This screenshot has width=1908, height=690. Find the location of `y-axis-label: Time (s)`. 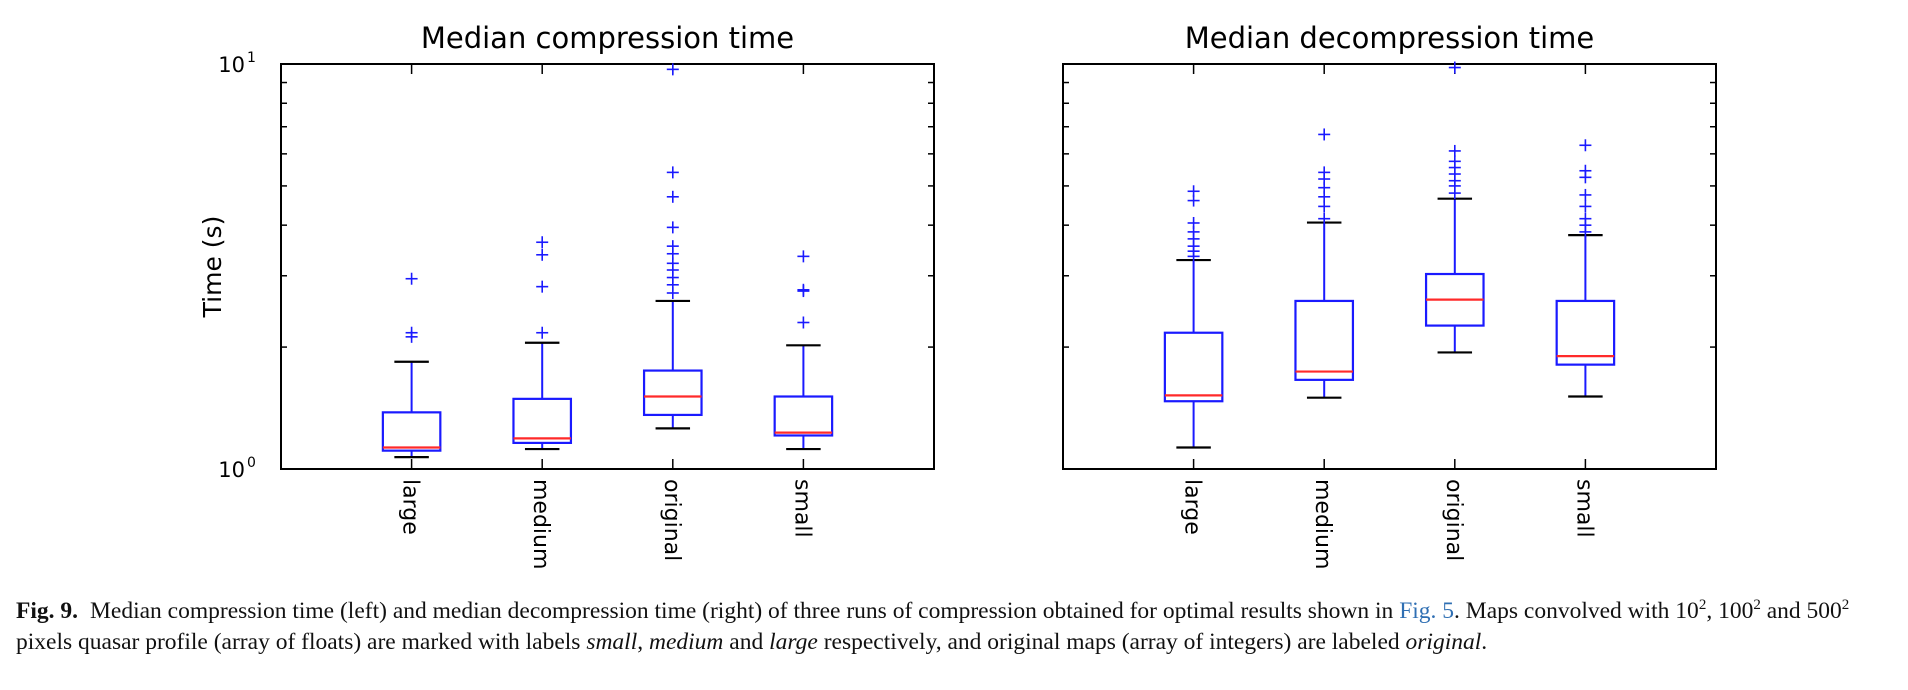

y-axis-label: Time (s) is located at coordinates (212, 267).